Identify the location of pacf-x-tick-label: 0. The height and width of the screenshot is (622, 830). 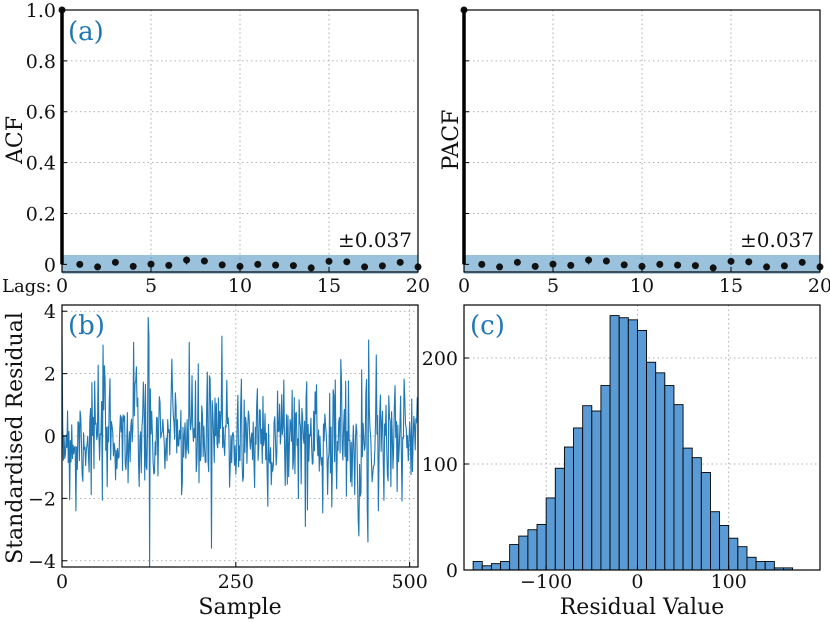
(464, 286).